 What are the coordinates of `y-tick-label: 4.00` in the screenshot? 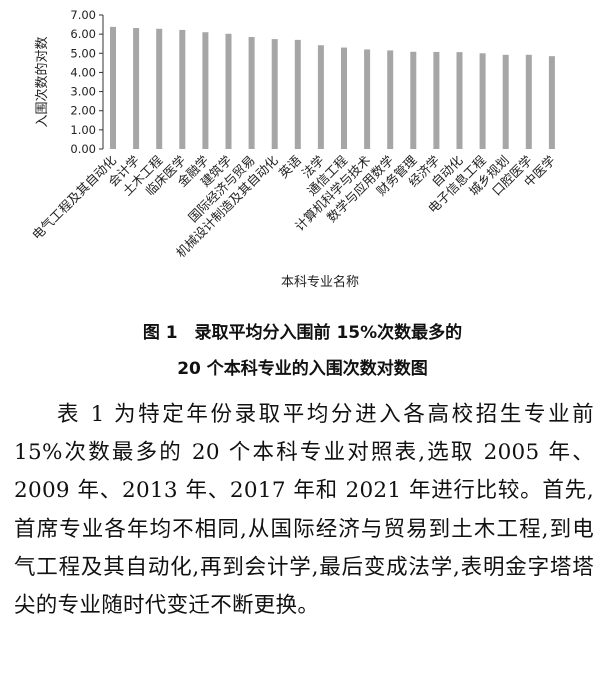 It's located at (83, 72).